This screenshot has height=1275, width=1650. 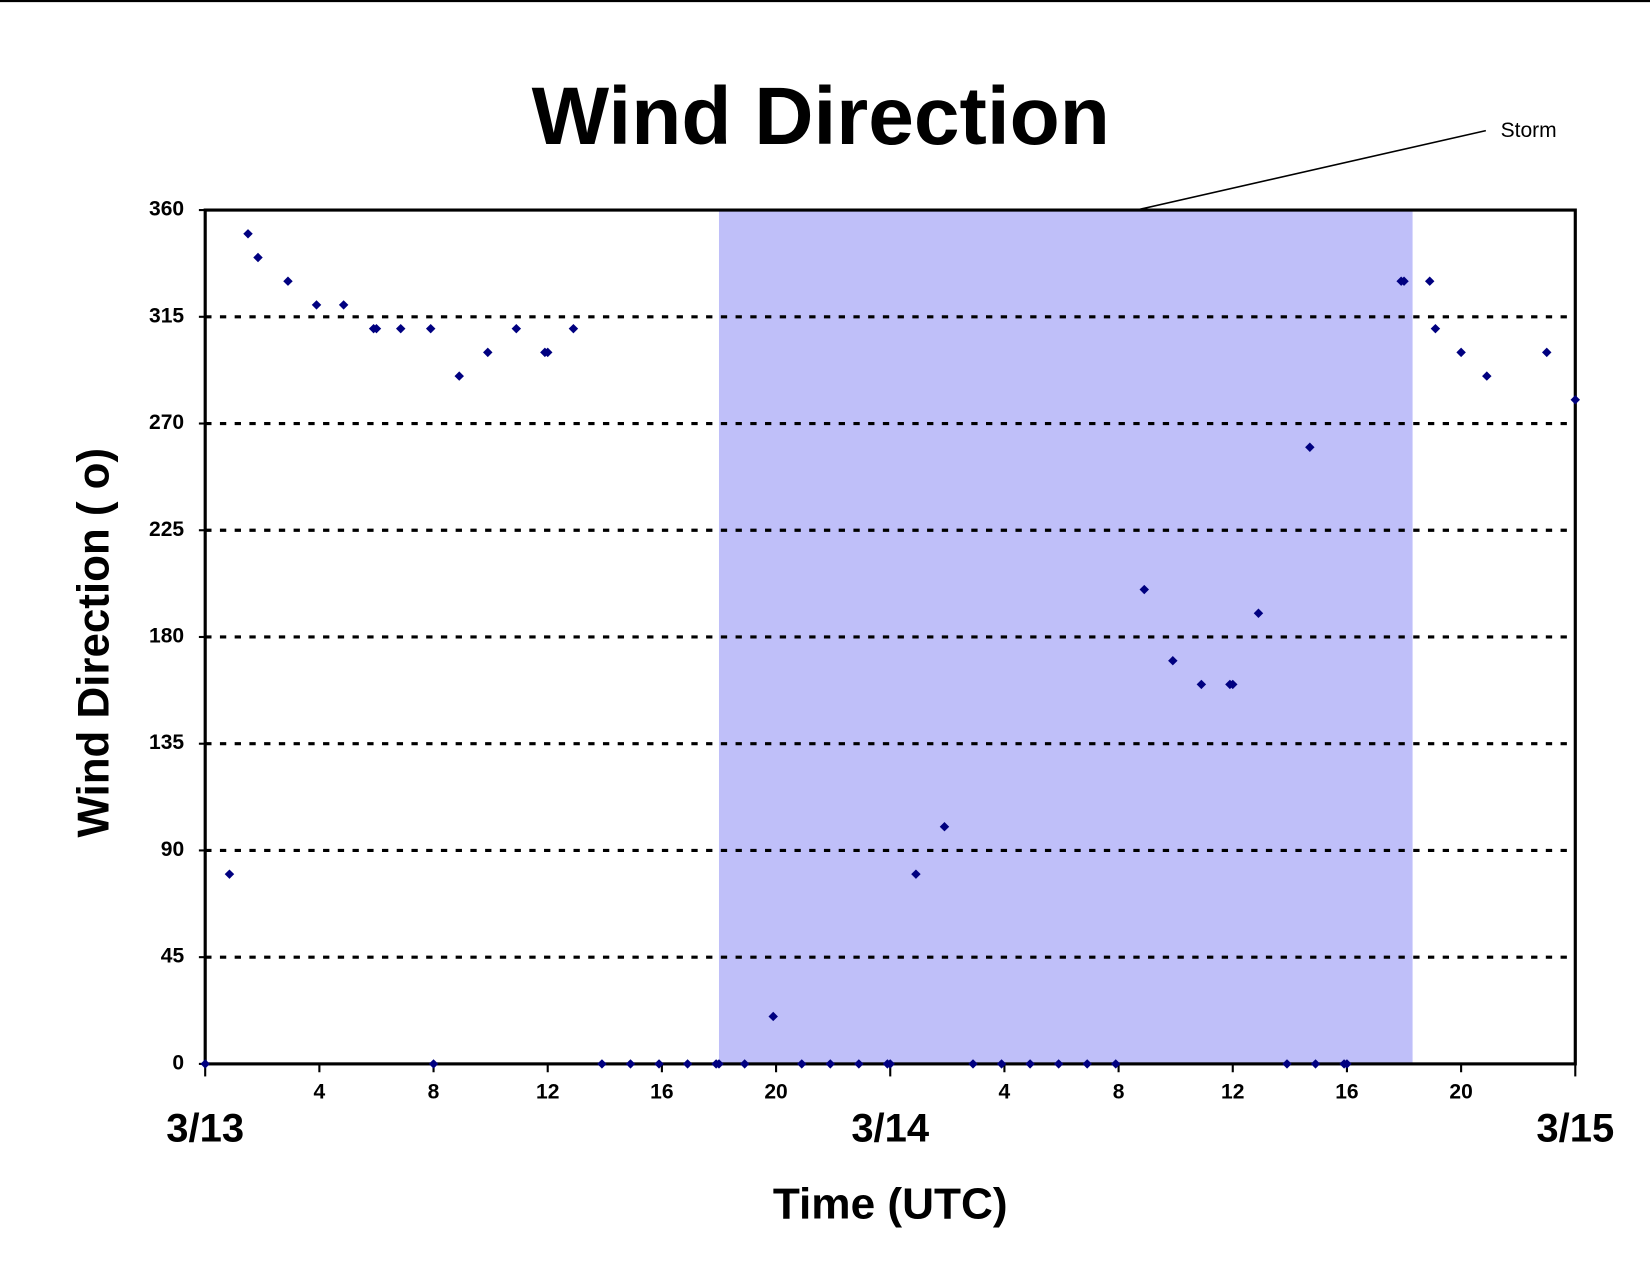 What do you see at coordinates (1575, 1128) in the screenshot?
I see `date-tick-label: 3/15` at bounding box center [1575, 1128].